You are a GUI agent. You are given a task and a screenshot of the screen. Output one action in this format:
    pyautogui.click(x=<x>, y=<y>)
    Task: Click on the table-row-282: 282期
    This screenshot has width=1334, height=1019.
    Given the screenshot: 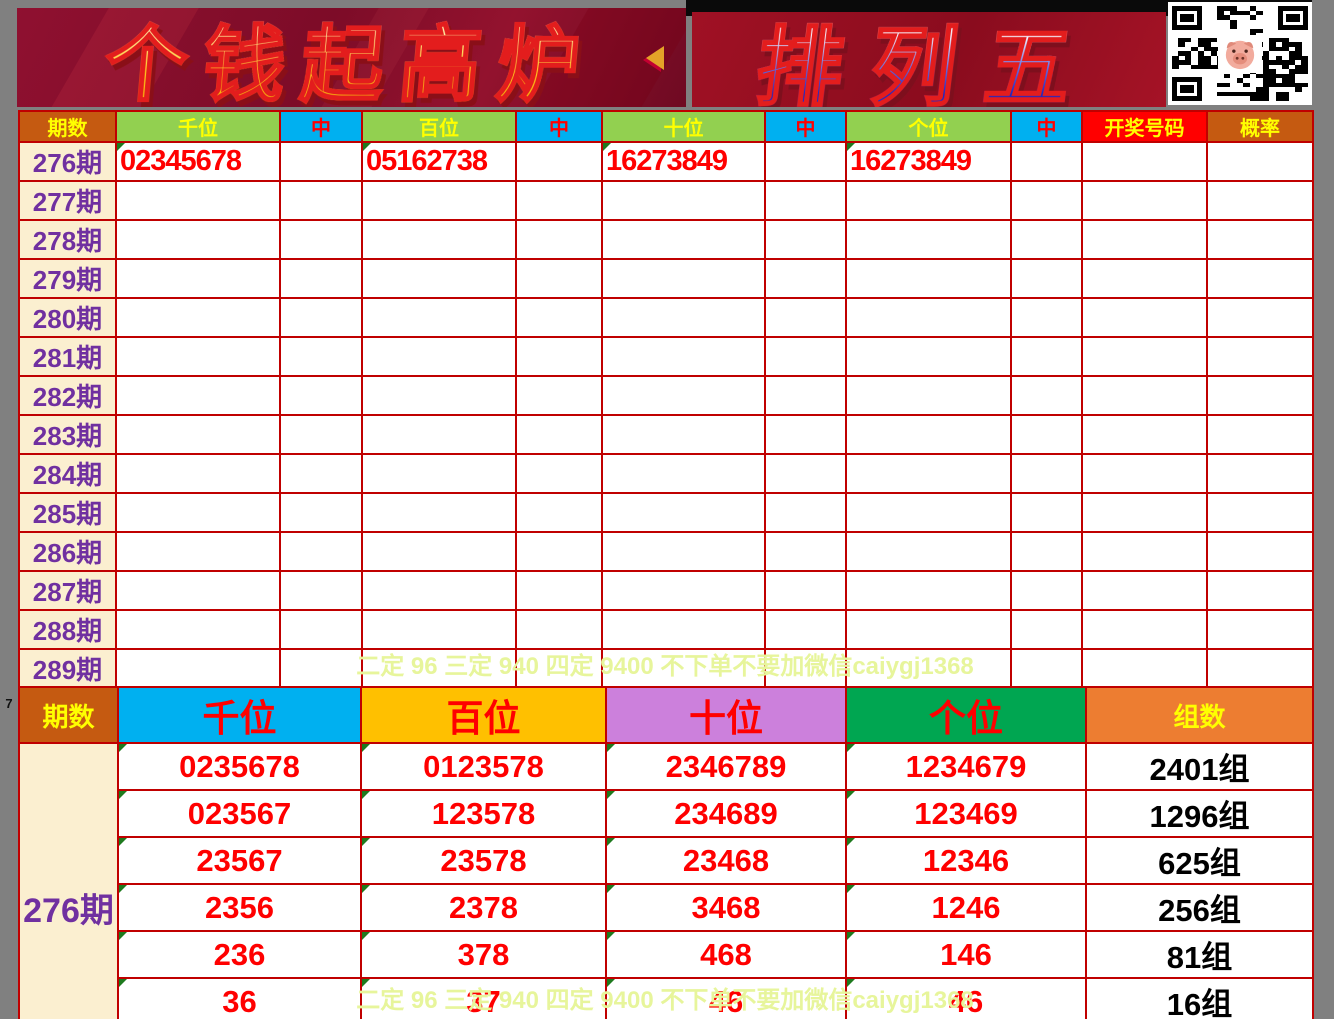 What is the action you would take?
    pyautogui.click(x=666, y=395)
    